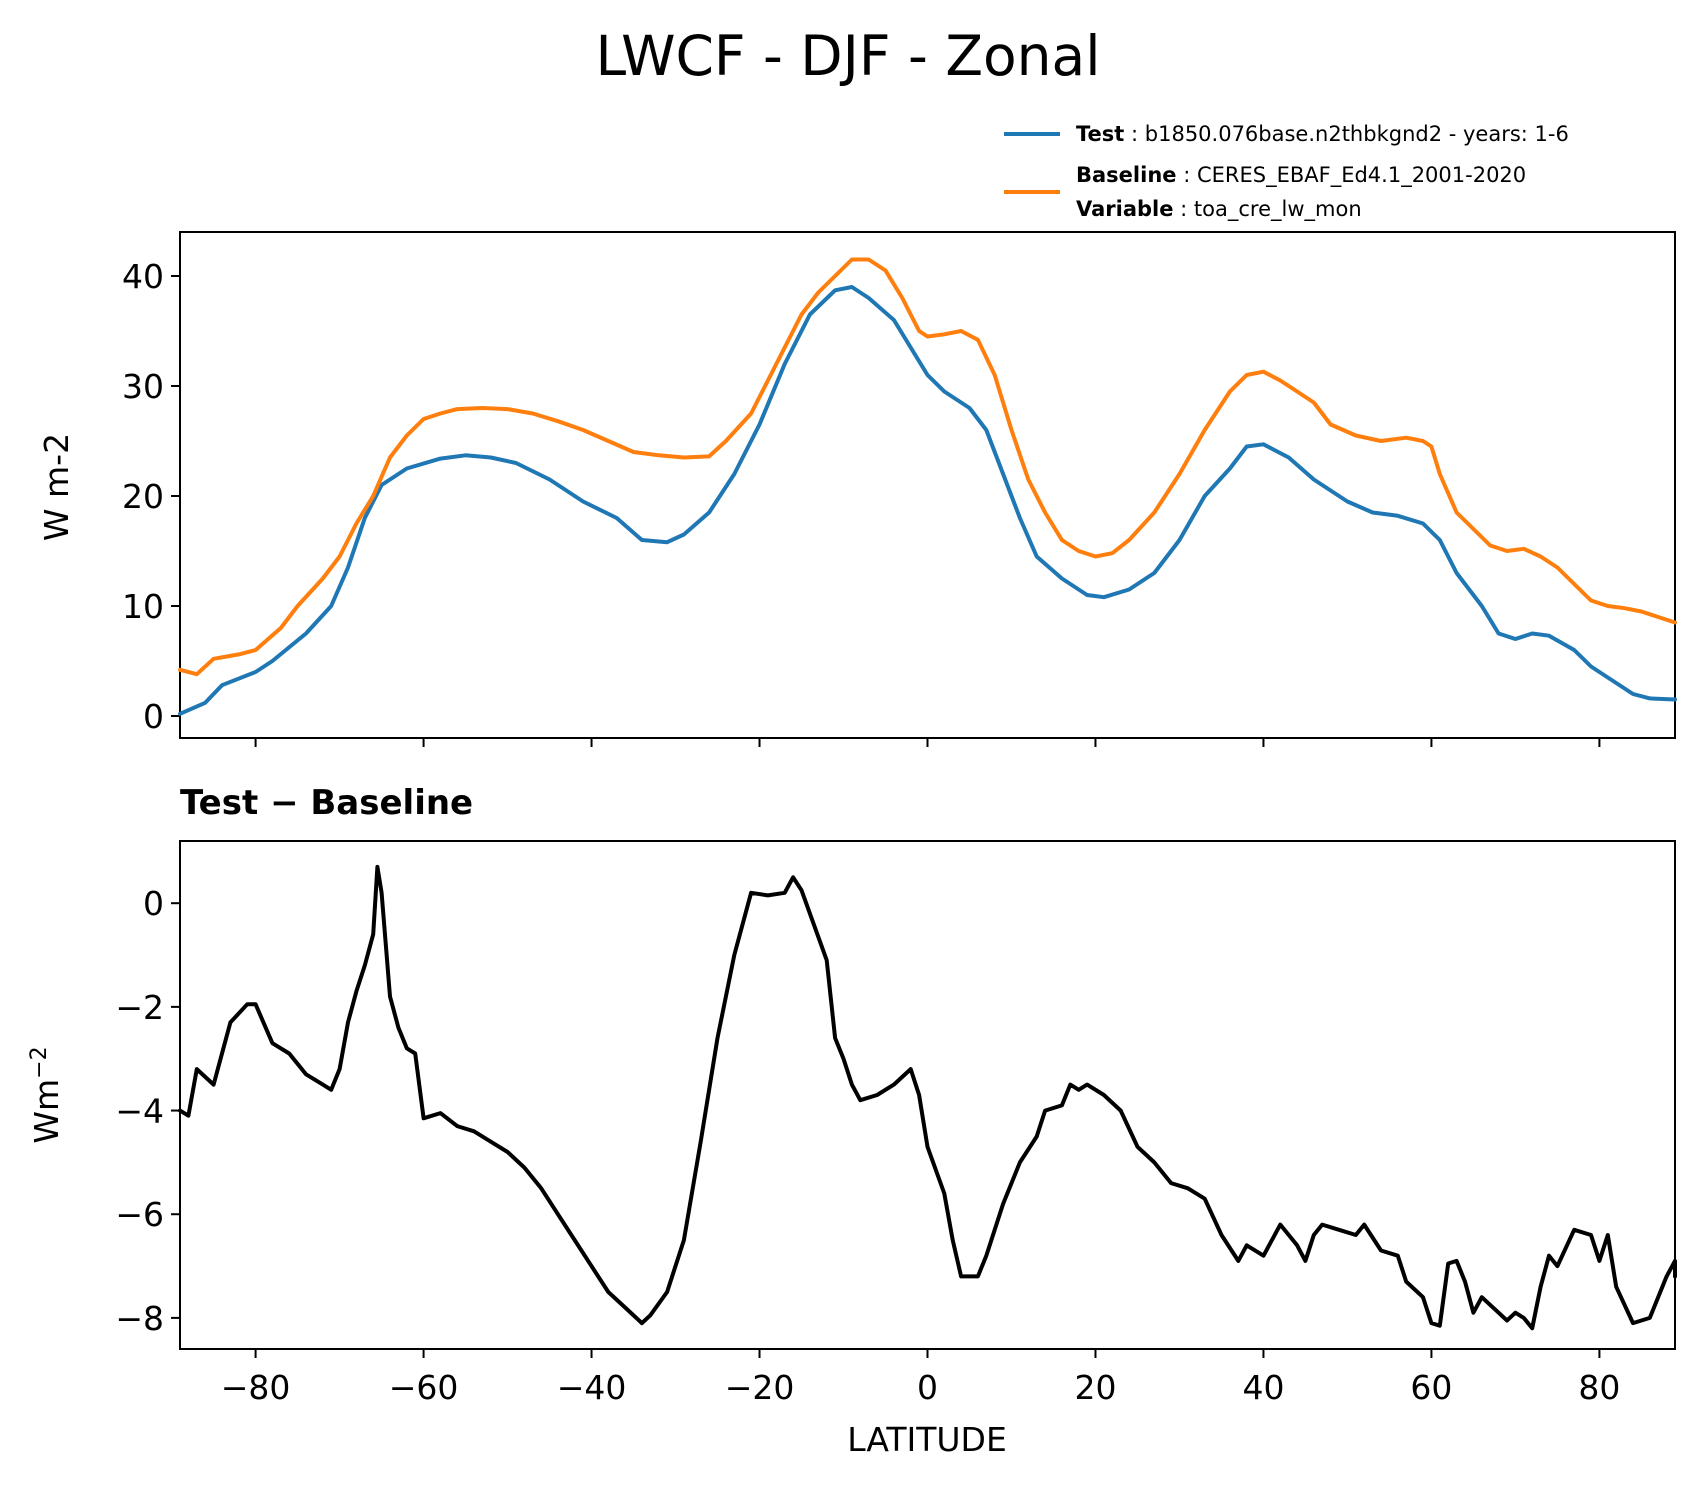  I want to click on bottom-x-tick-label: 40, so click(1263, 1387).